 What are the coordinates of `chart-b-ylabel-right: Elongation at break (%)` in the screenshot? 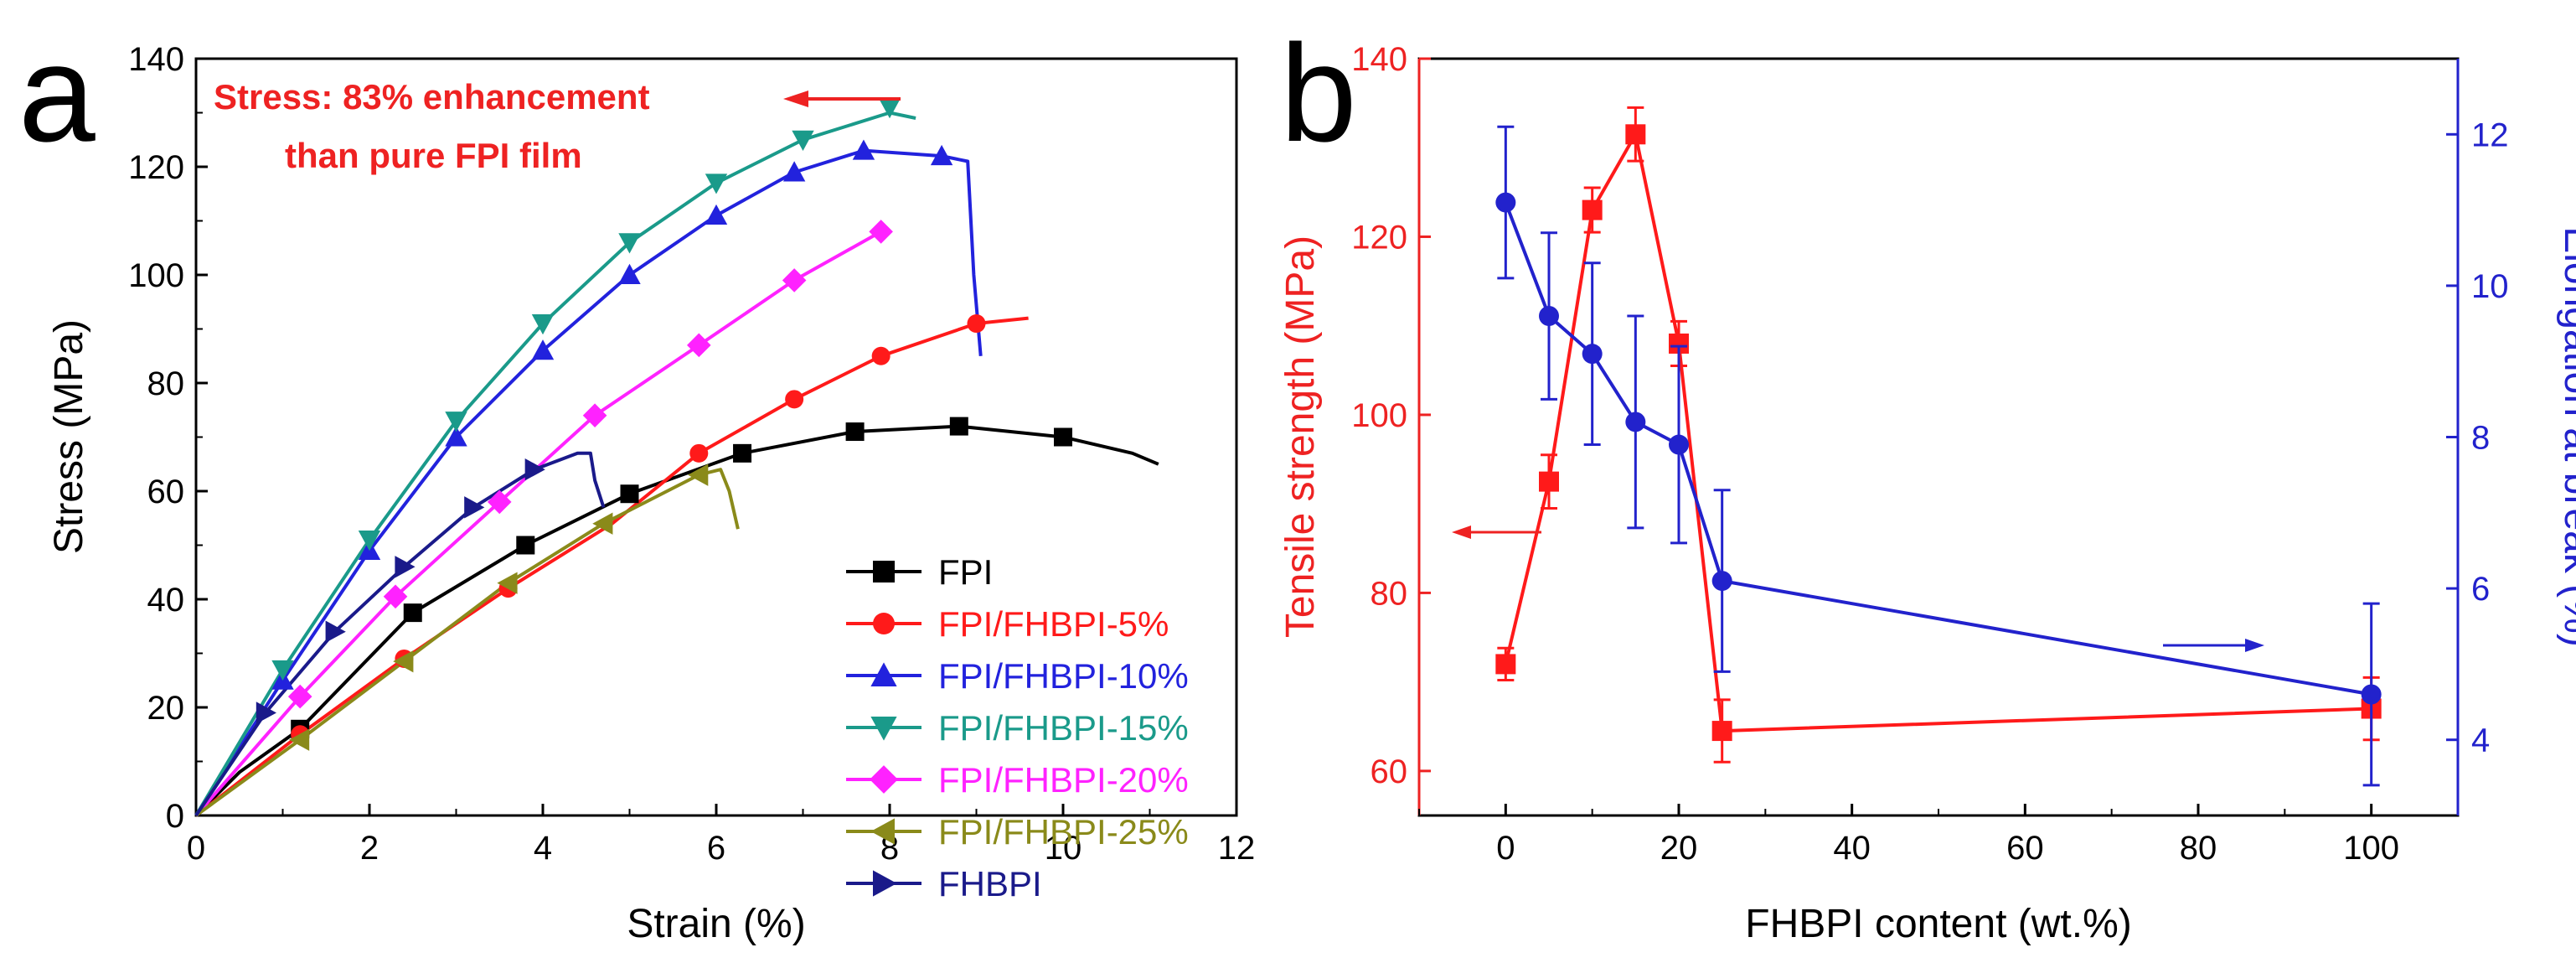 It's located at (2566, 436).